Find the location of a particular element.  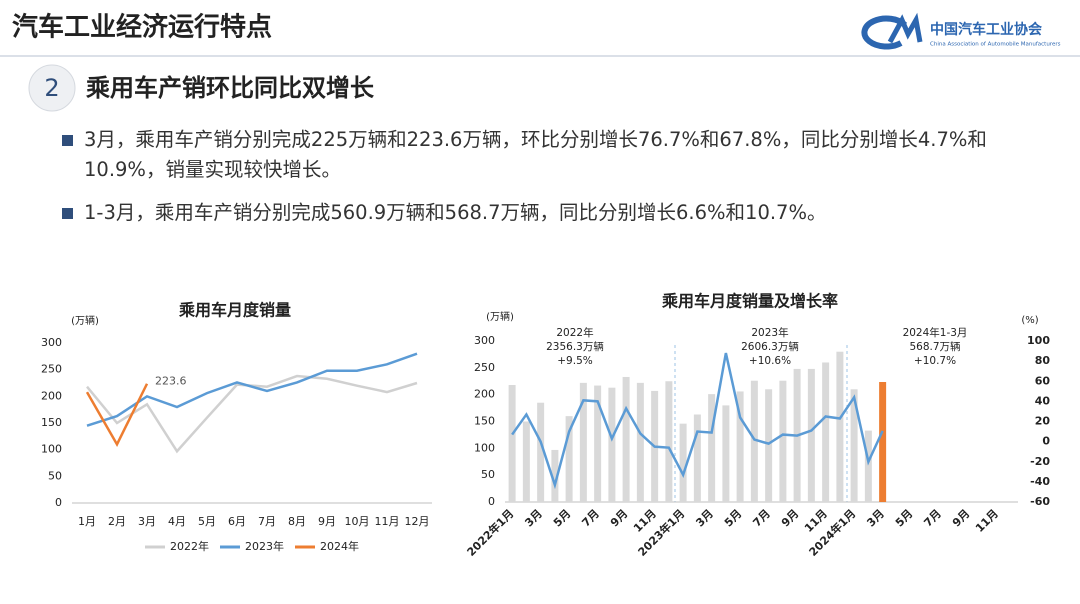

legend-label: 2023年 is located at coordinates (264, 546).